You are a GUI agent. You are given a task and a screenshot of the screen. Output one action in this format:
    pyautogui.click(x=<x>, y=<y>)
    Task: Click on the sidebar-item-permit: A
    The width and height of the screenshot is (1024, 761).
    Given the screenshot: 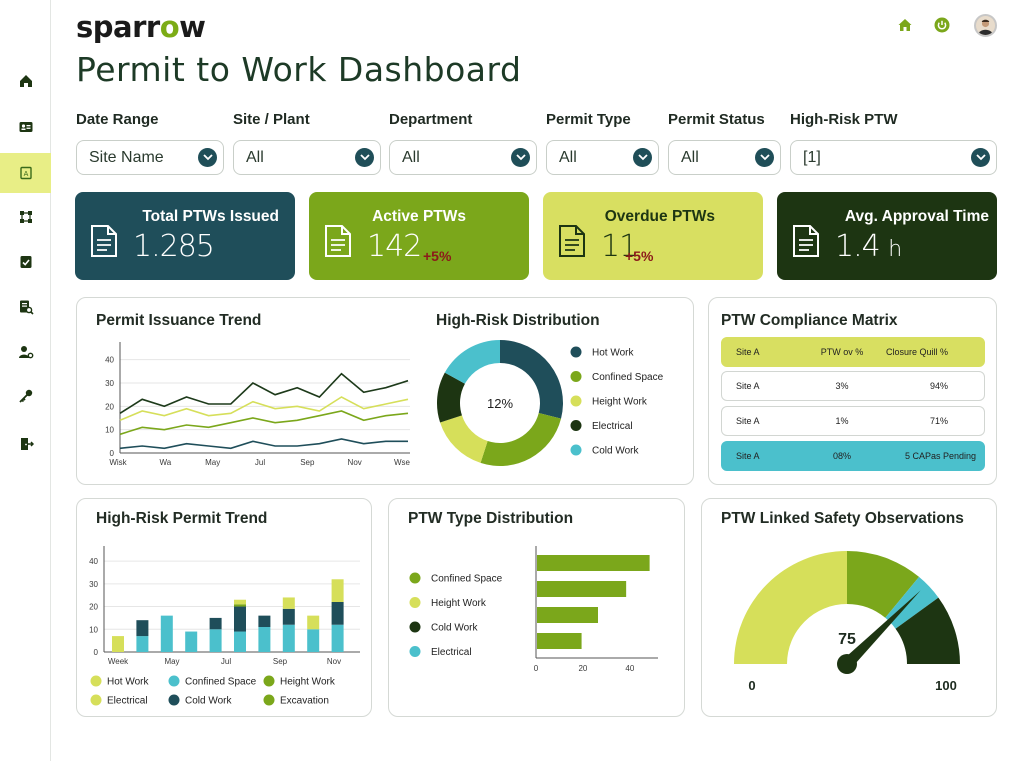 What is the action you would take?
    pyautogui.click(x=25, y=173)
    